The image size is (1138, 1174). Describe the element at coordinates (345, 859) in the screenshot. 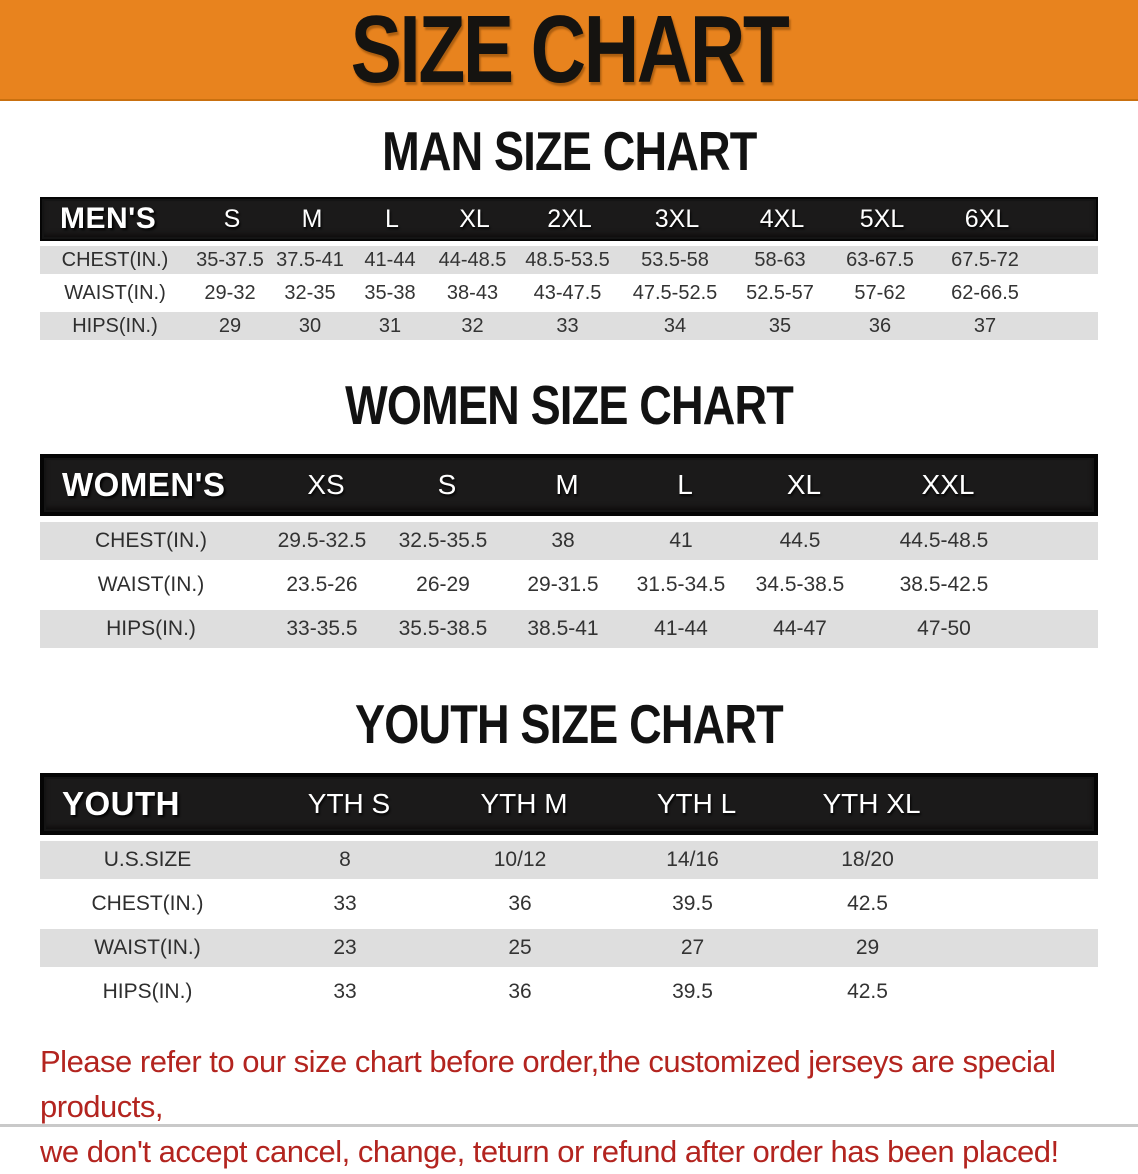

I see `cell: 8` at that location.